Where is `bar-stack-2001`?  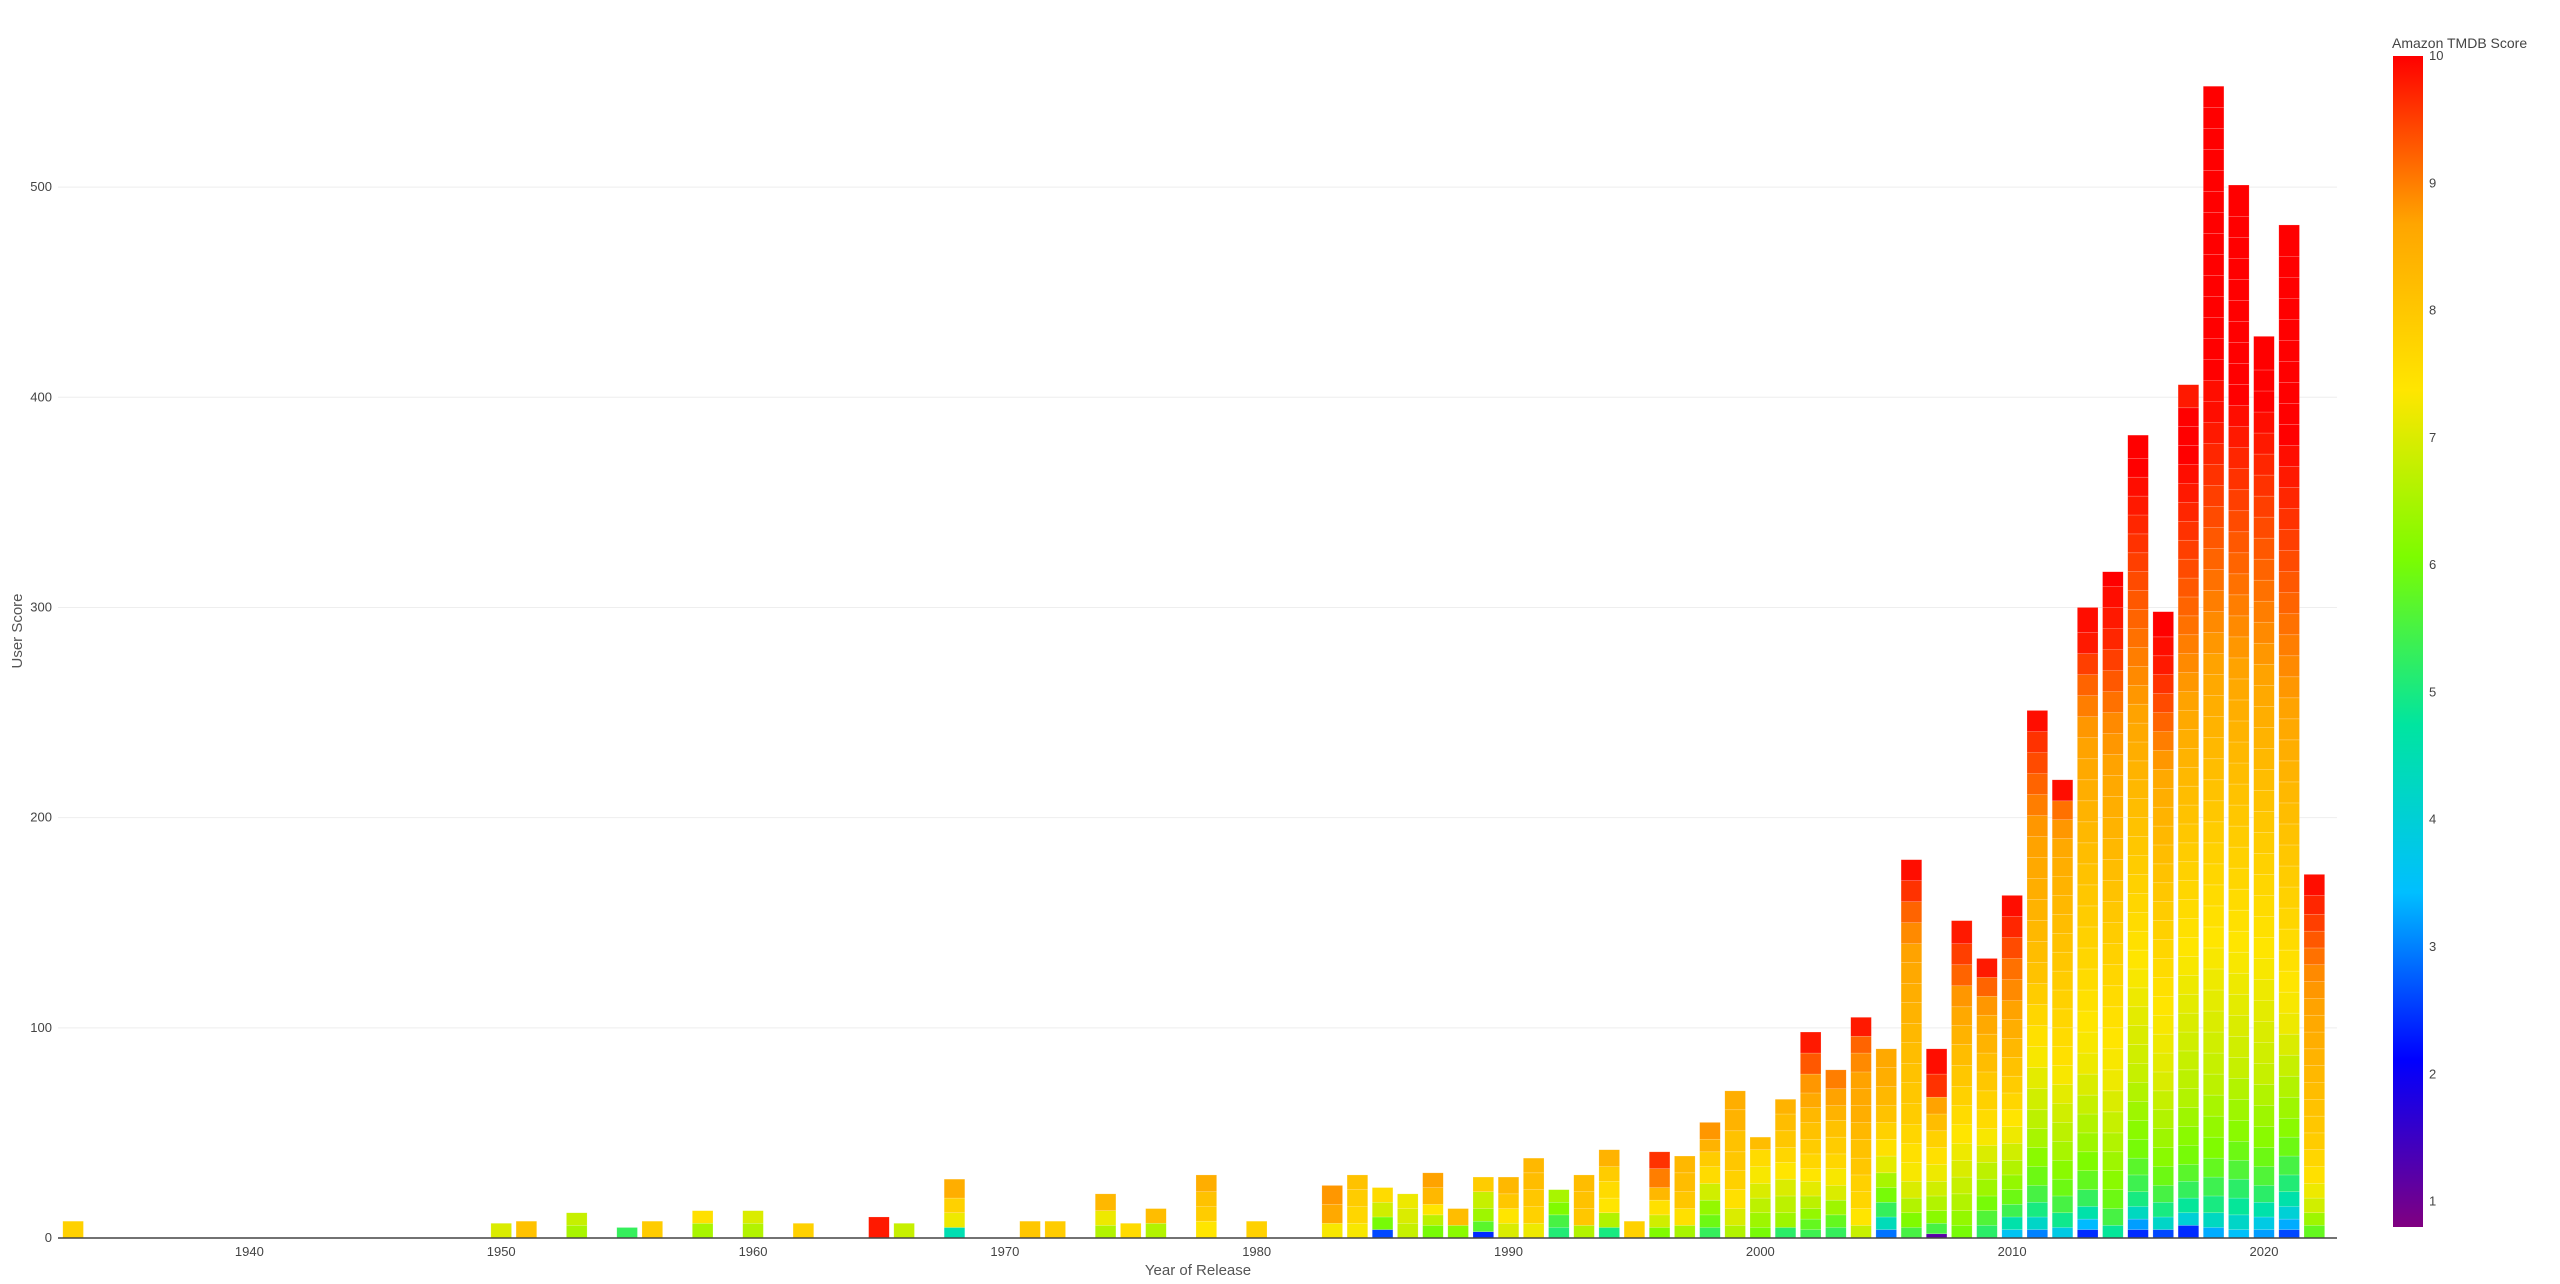
bar-stack-2001 is located at coordinates (1785, 1169).